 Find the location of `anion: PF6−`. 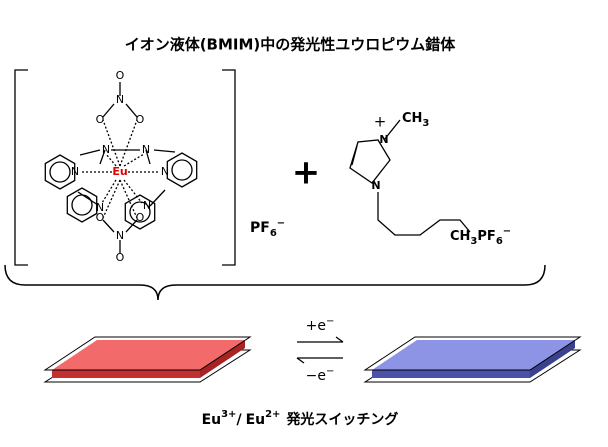

anion: PF6− is located at coordinates (267, 228).